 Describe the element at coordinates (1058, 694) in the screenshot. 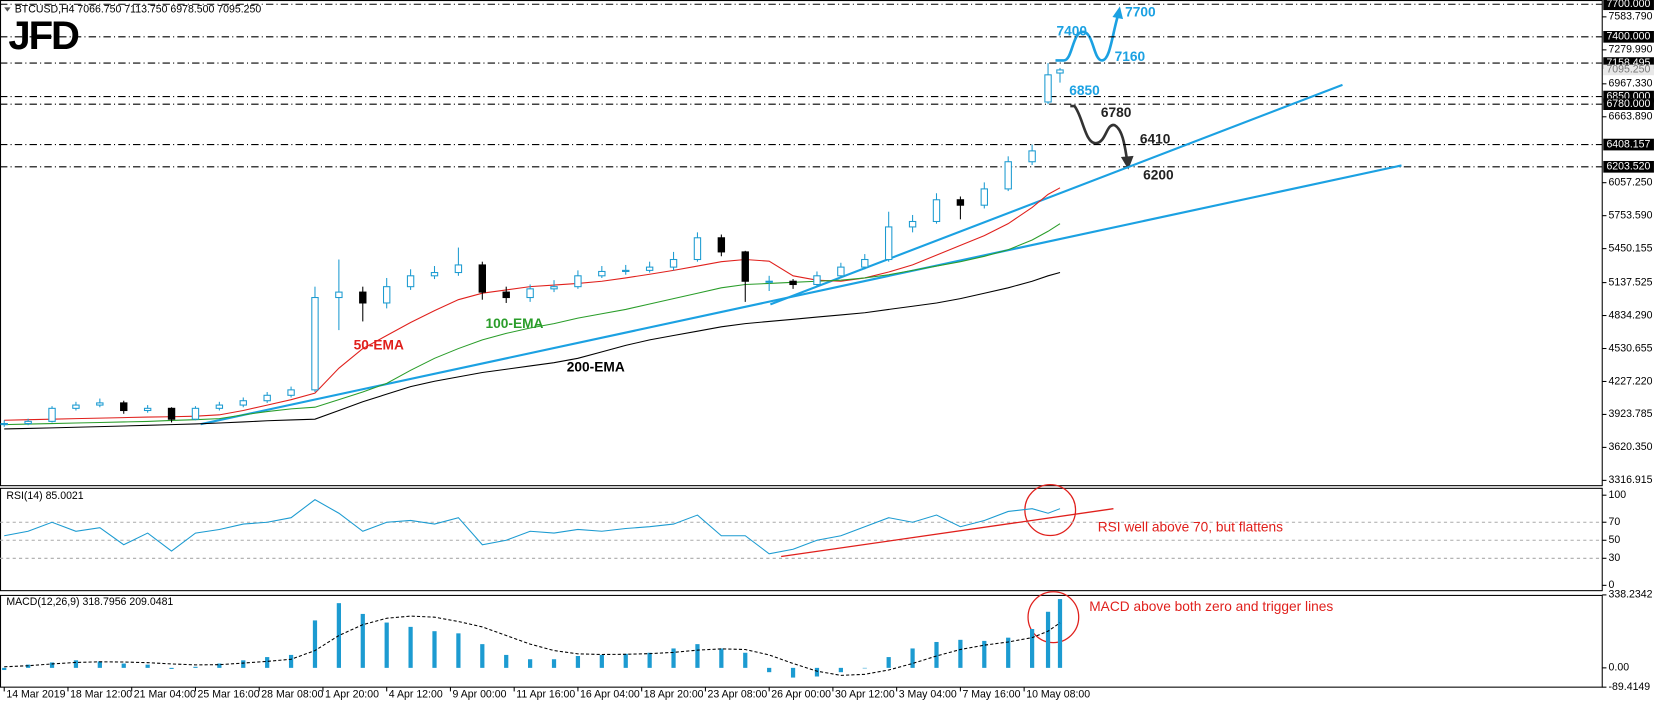

I see `x-tick-label: 10 May 08:00` at that location.